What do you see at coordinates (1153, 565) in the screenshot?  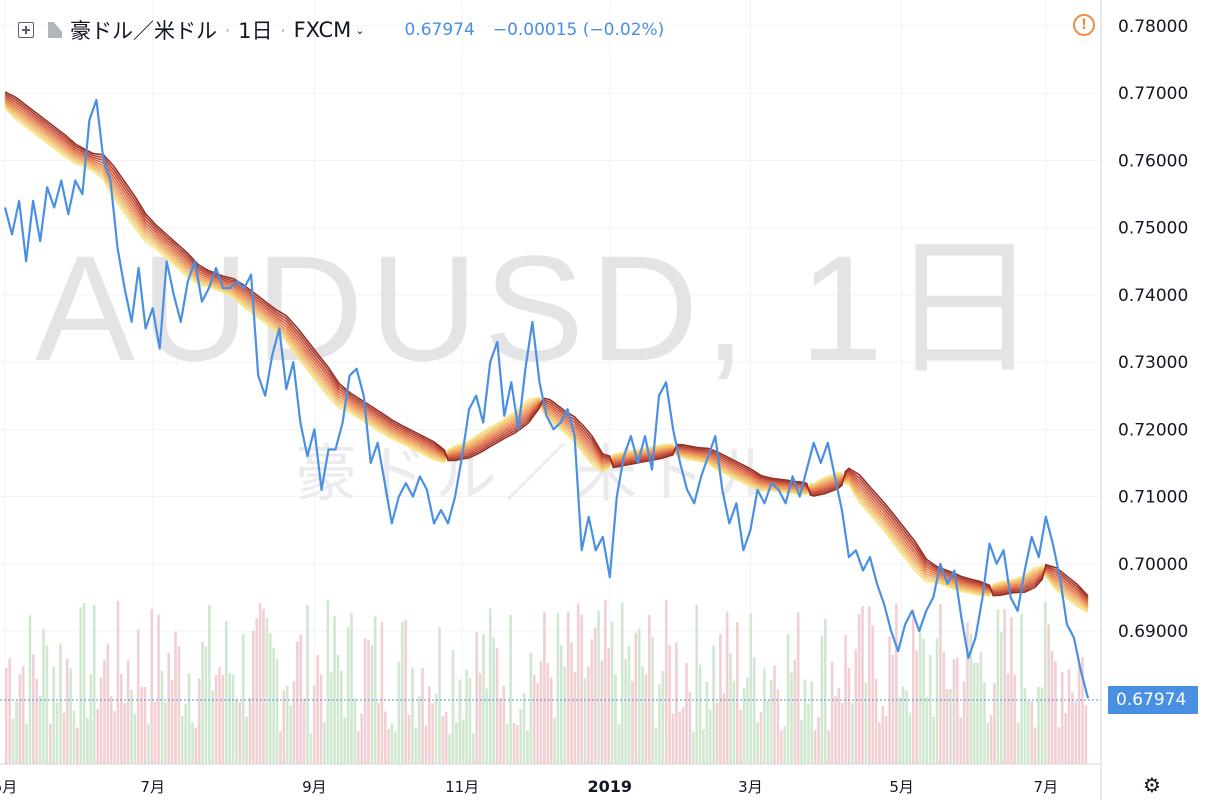 I see `price-tick-label: 0.70000` at bounding box center [1153, 565].